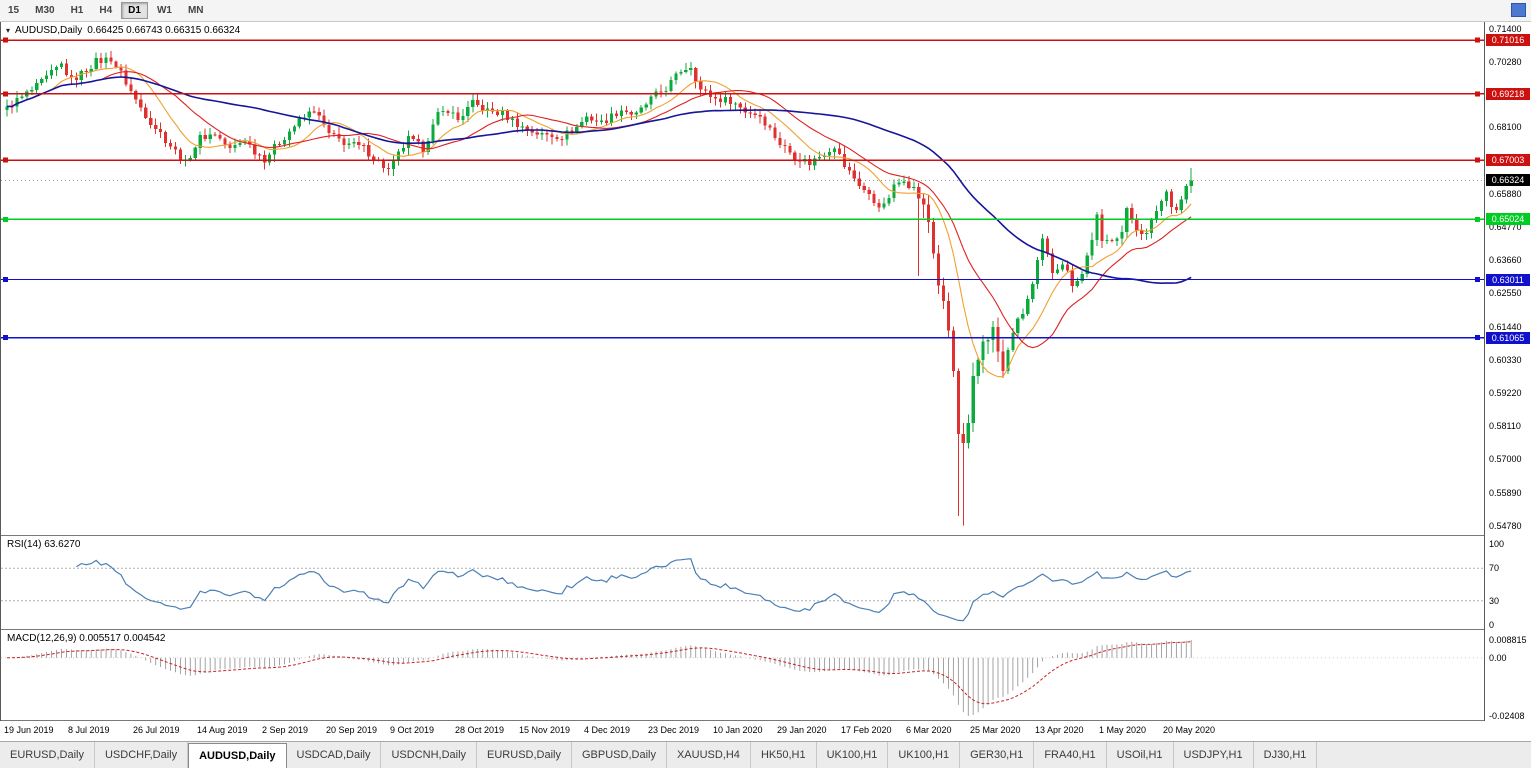  Describe the element at coordinates (1498, 658) in the screenshot. I see `macd-axis-tick: 0.00` at that location.